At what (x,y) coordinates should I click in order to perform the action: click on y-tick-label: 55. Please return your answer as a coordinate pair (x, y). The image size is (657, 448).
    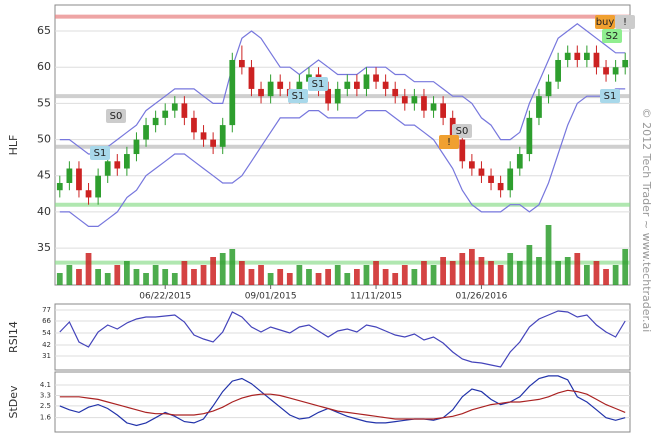
    Looking at the image, I should click on (44, 102).